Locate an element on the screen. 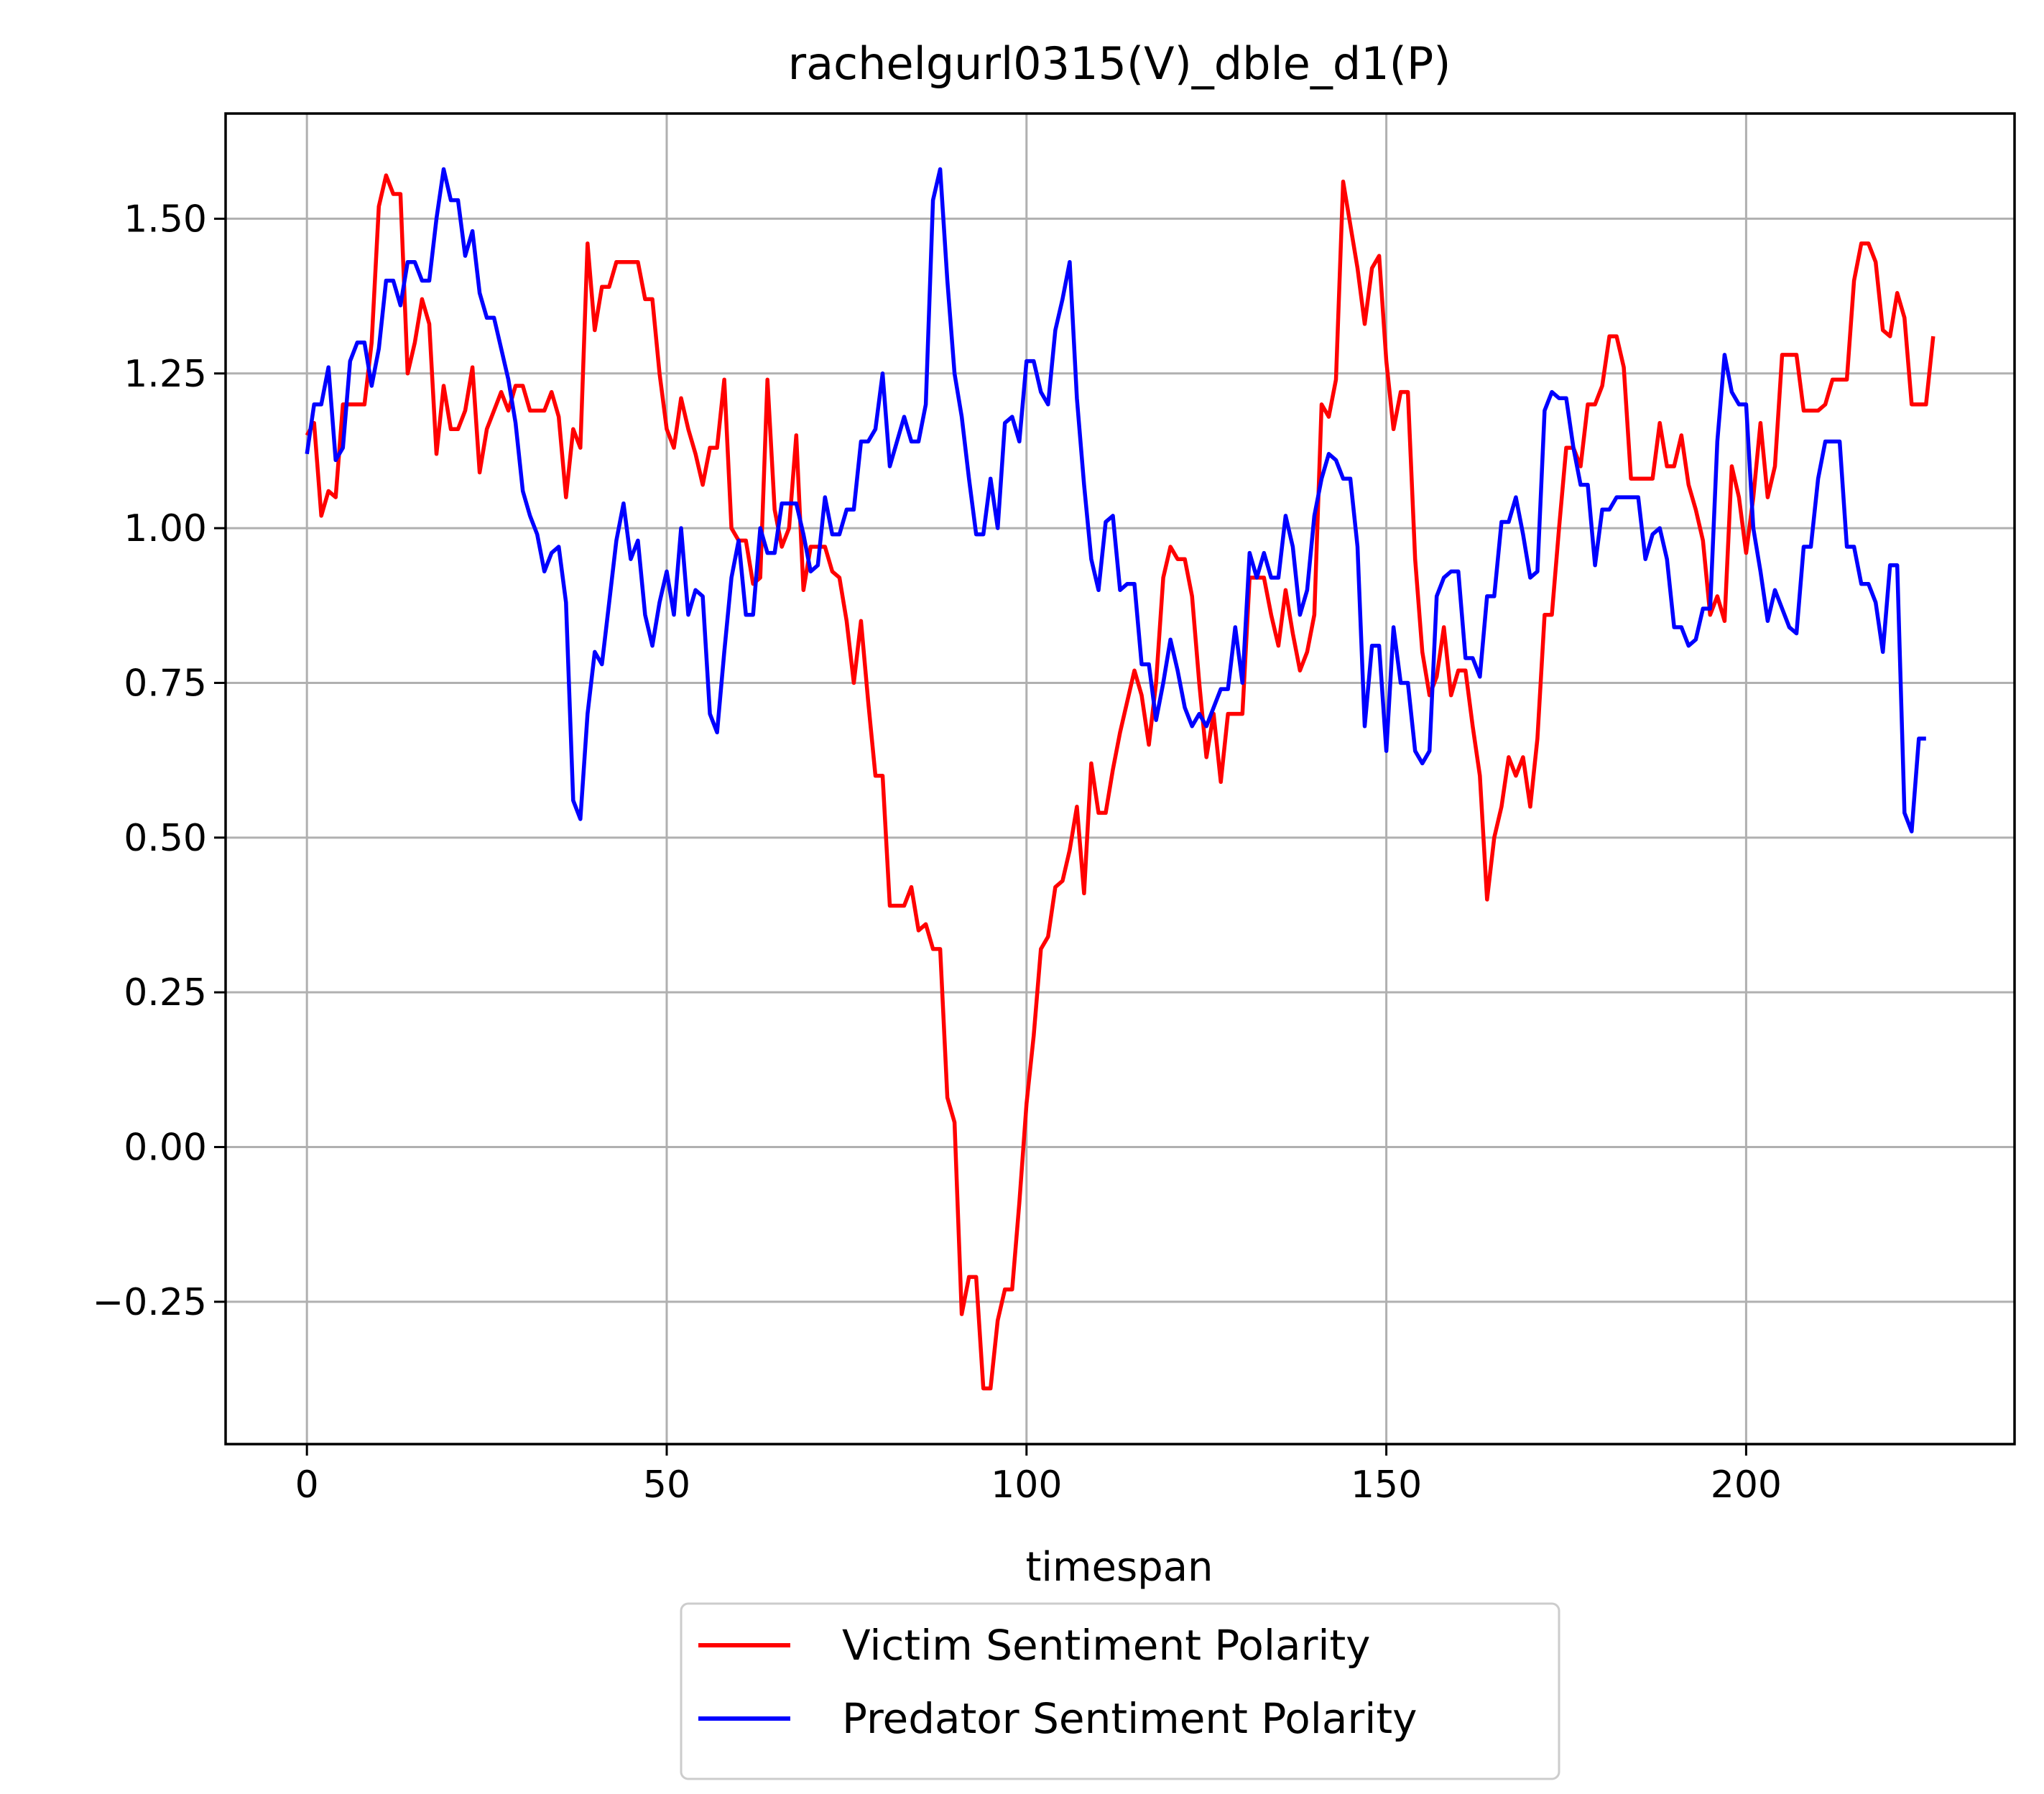 The image size is (2044, 1794). legend-label-predator: Predator Sentiment Polarity is located at coordinates (1129, 1718).